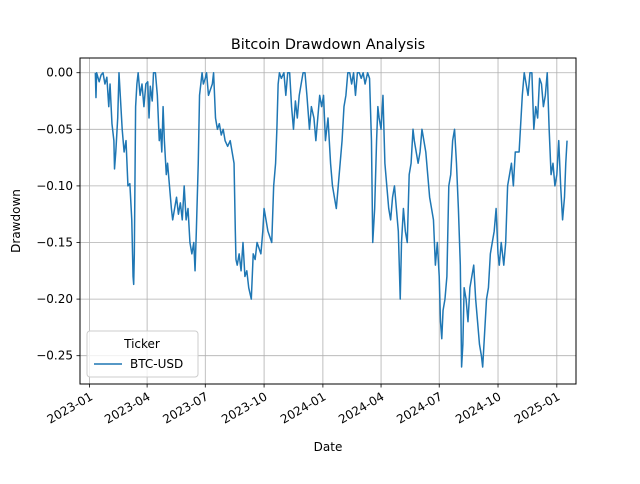 The height and width of the screenshot is (484, 640). Describe the element at coordinates (54, 186) in the screenshot. I see `y-tick-label: −0.10` at that location.